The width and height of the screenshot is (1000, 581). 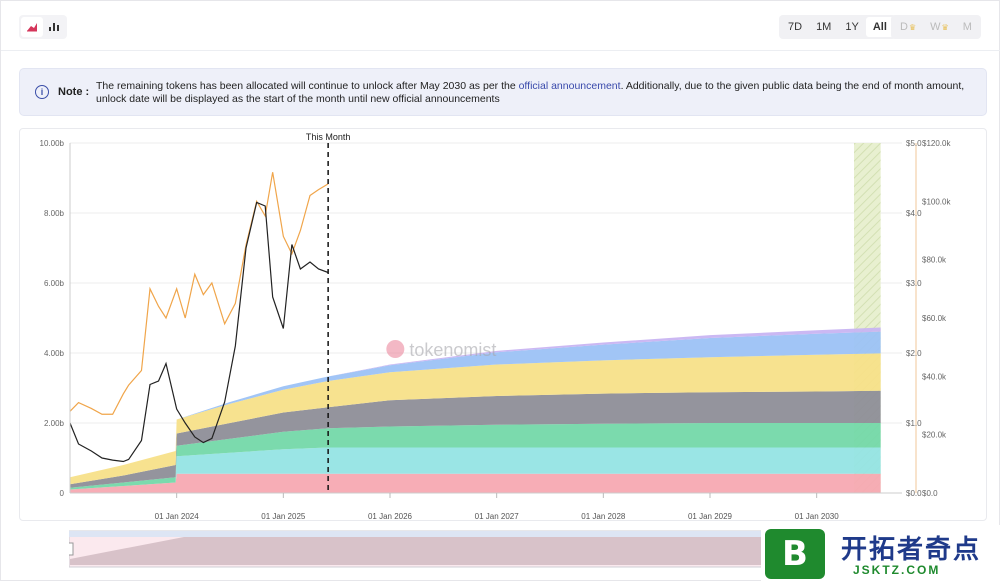 I want to click on interval-week-label: W, so click(x=935, y=27).